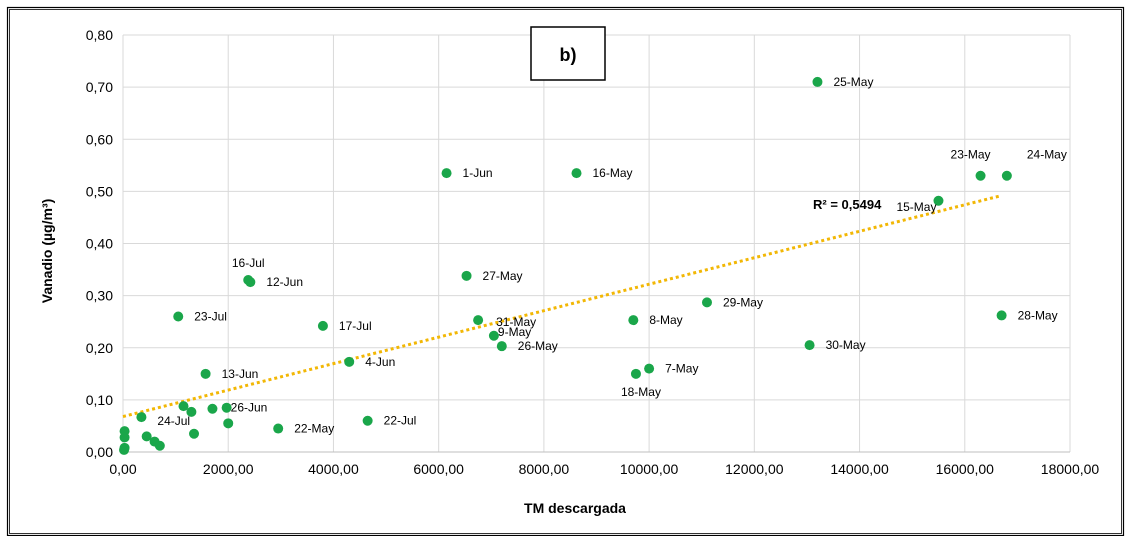 The width and height of the screenshot is (1129, 541). What do you see at coordinates (284, 282) in the screenshot?
I see `point-label: 12-Jun` at bounding box center [284, 282].